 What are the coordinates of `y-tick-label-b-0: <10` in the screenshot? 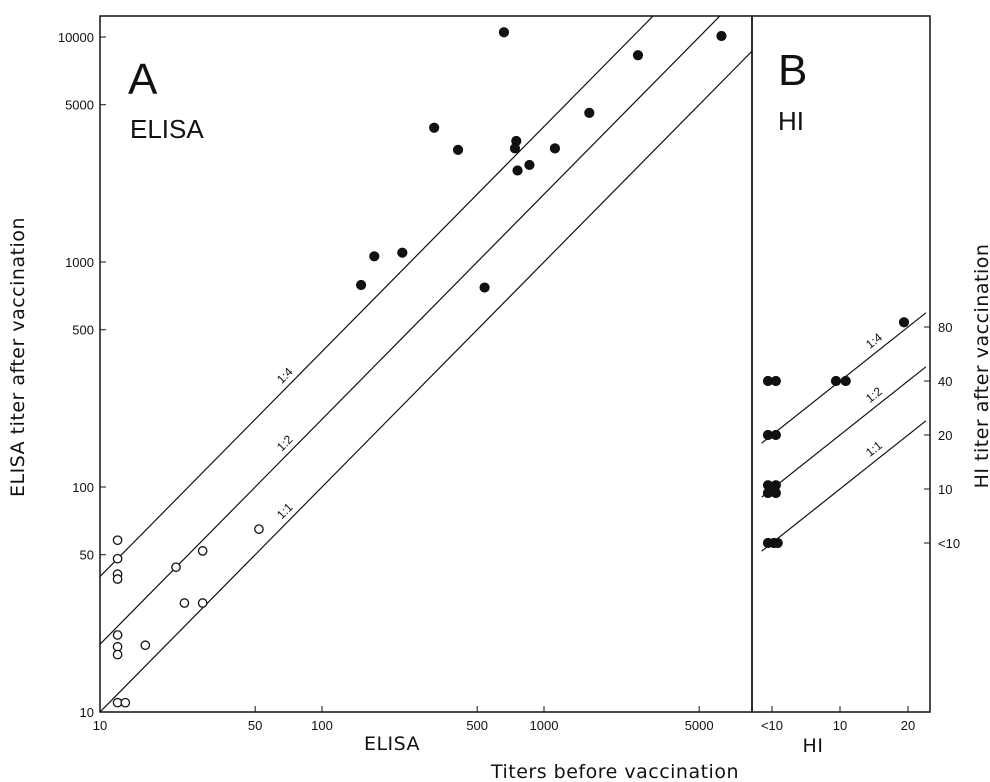 It's located at (949, 543).